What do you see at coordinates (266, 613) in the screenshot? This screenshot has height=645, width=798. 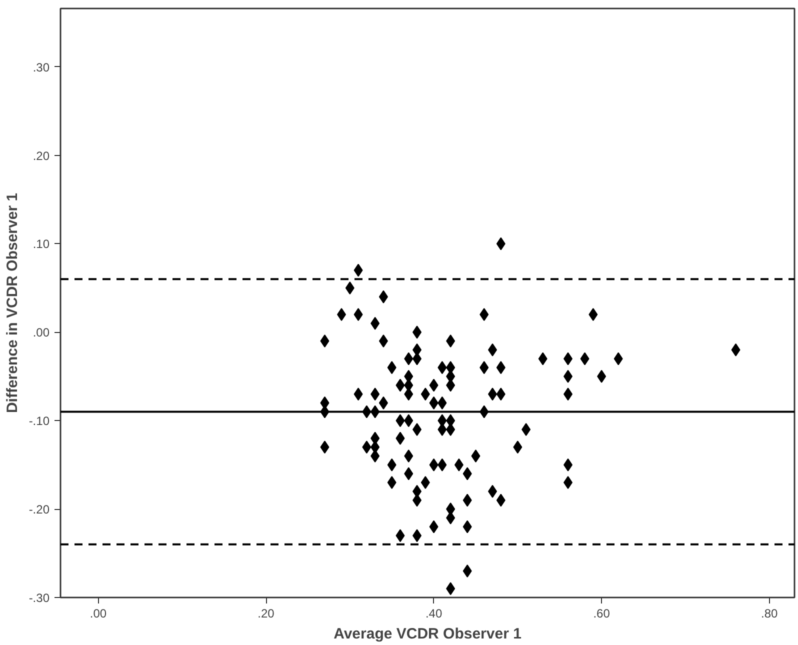 I see `x-tick-label: .20` at bounding box center [266, 613].